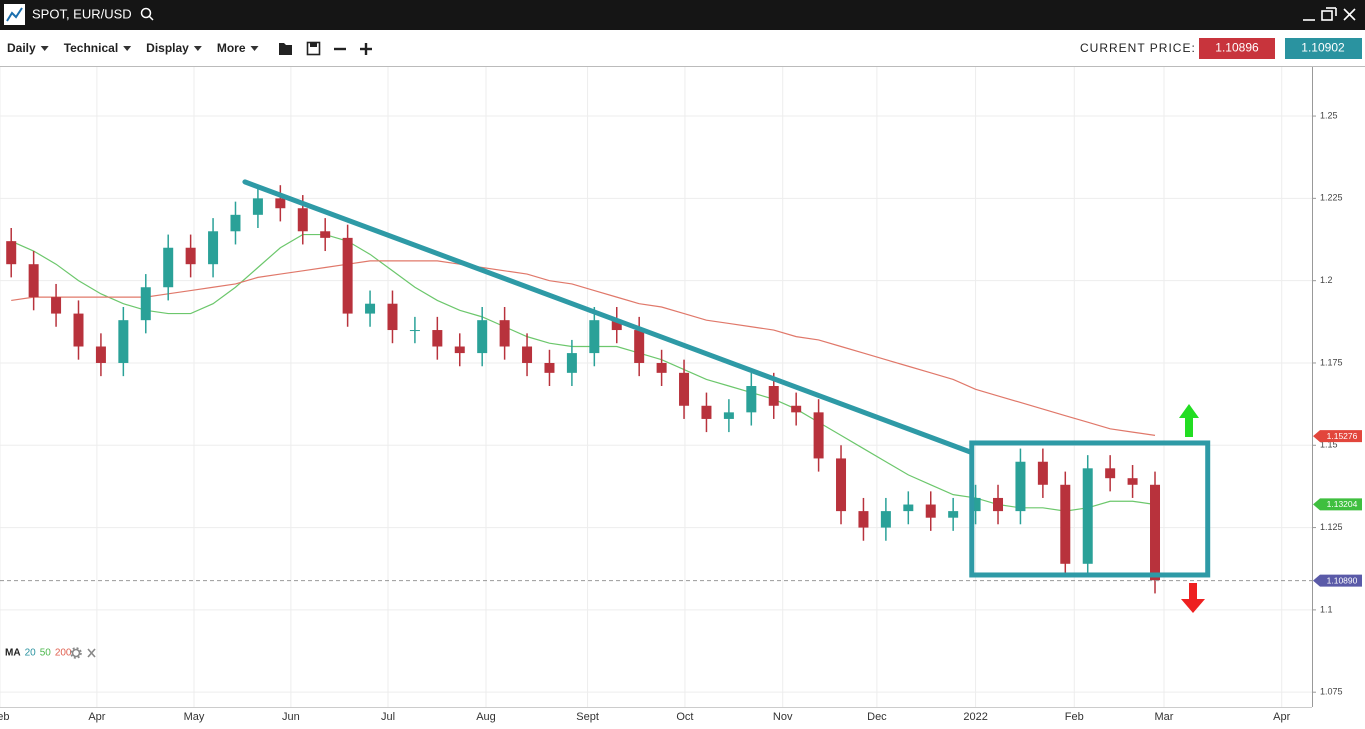  What do you see at coordinates (63, 653) in the screenshot?
I see `legend-item: 200` at bounding box center [63, 653].